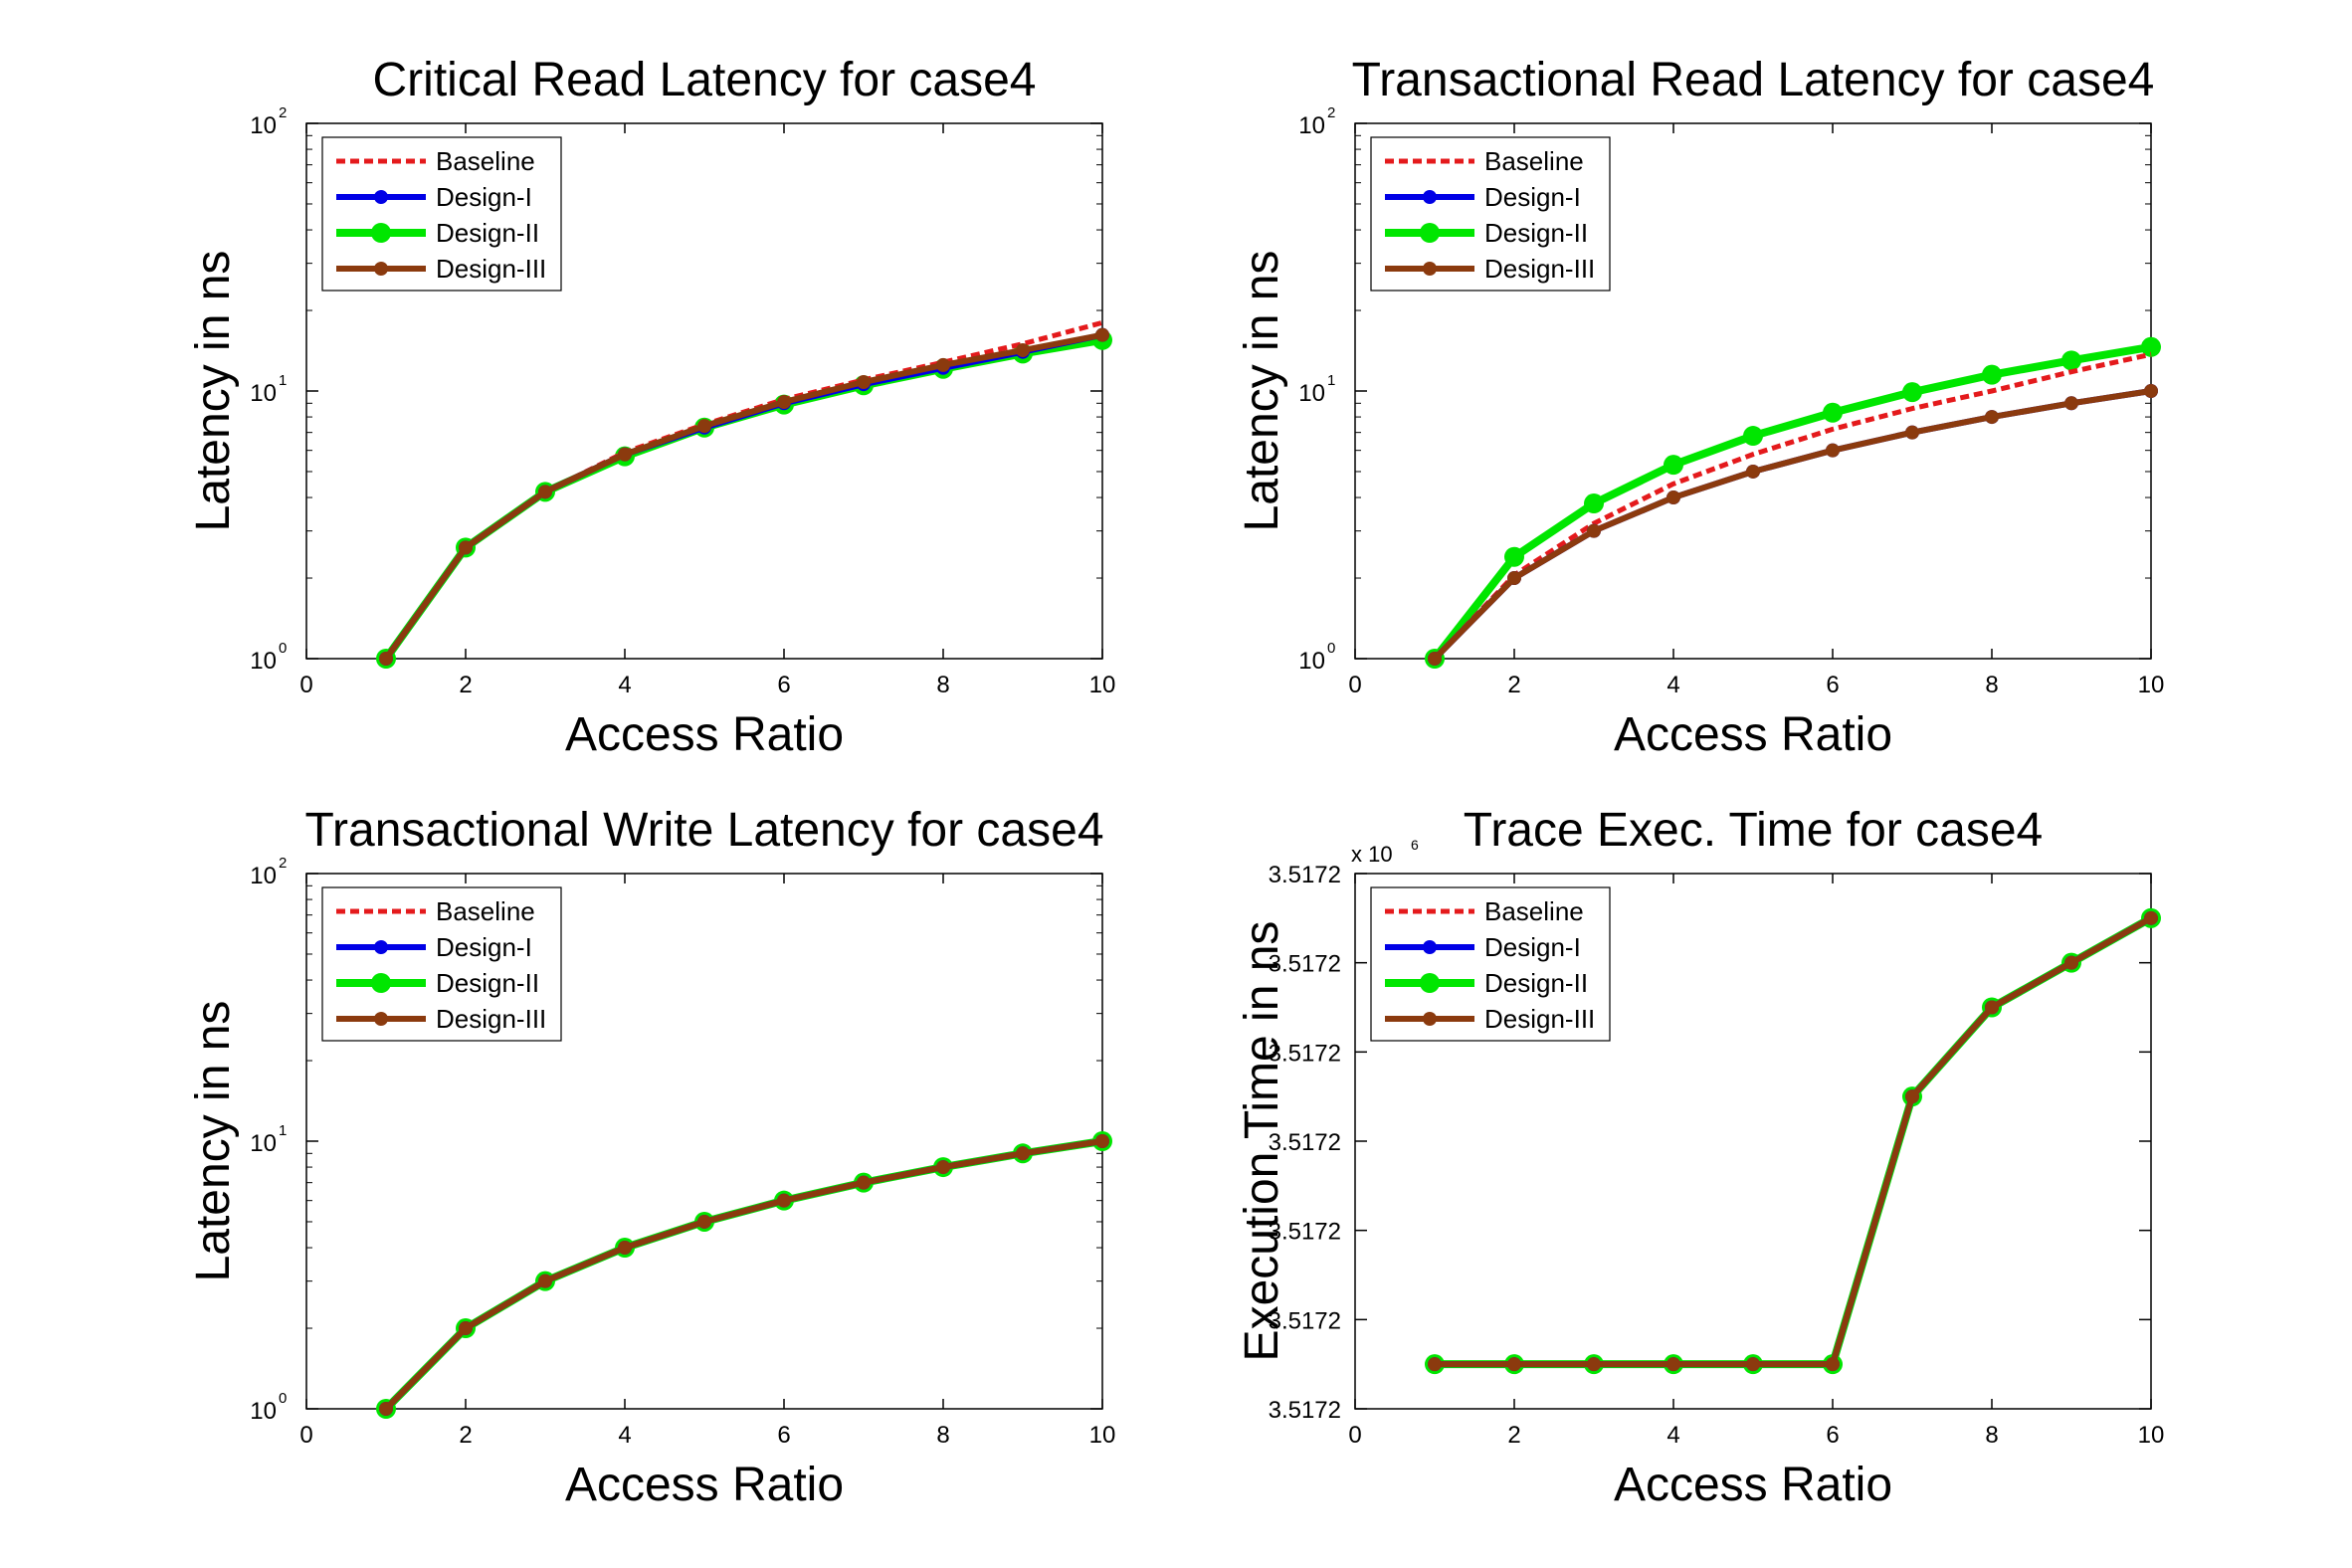  What do you see at coordinates (1331, 112) in the screenshot?
I see `y-tick-exponent: 2` at bounding box center [1331, 112].